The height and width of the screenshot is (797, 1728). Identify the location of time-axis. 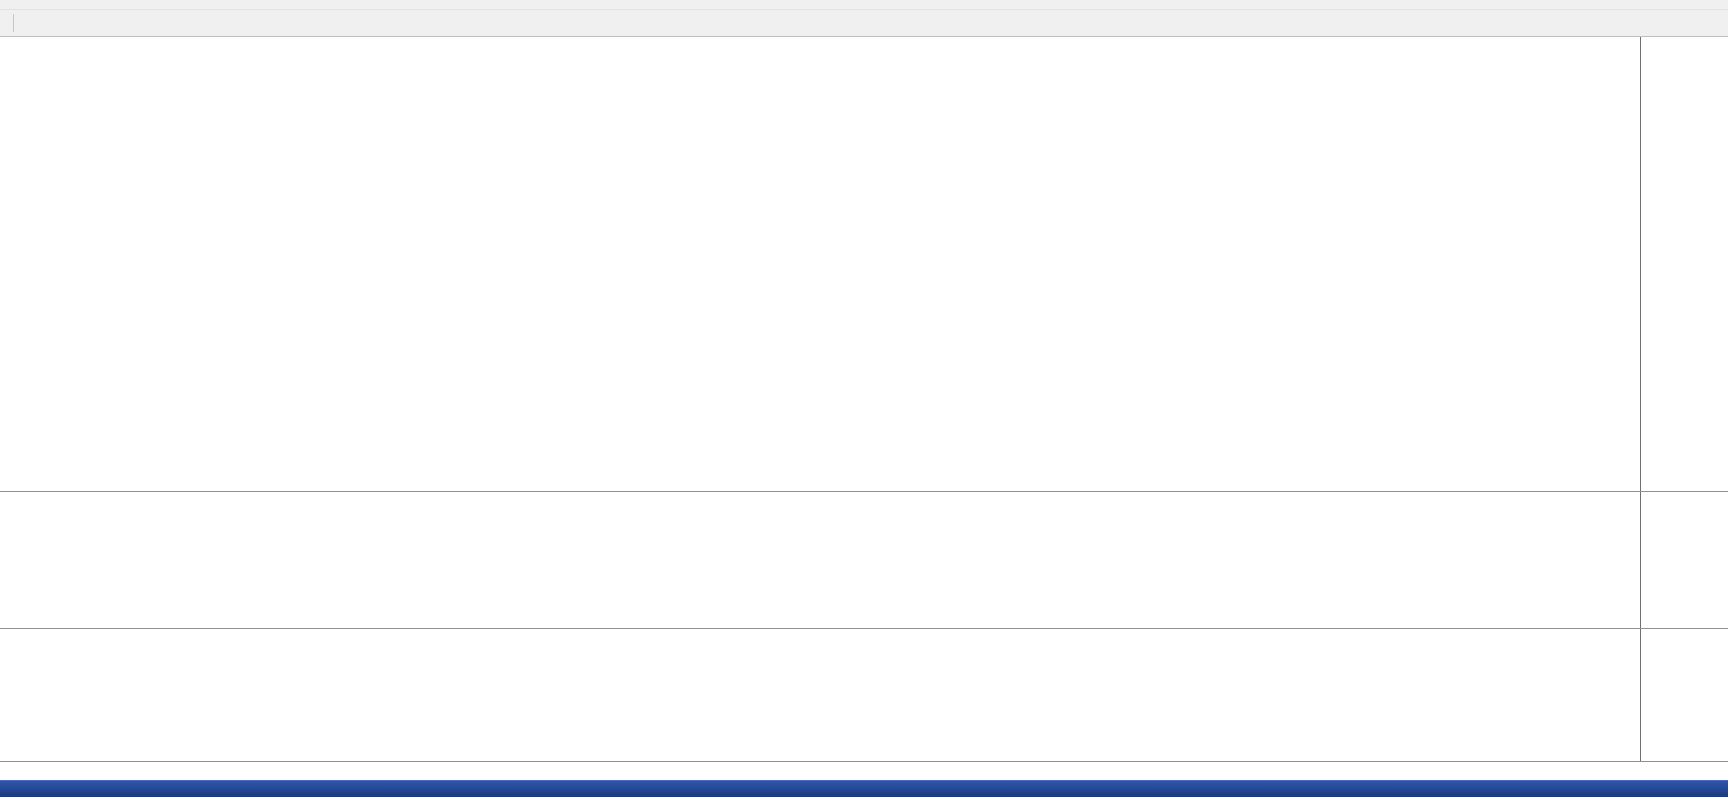
(864, 771).